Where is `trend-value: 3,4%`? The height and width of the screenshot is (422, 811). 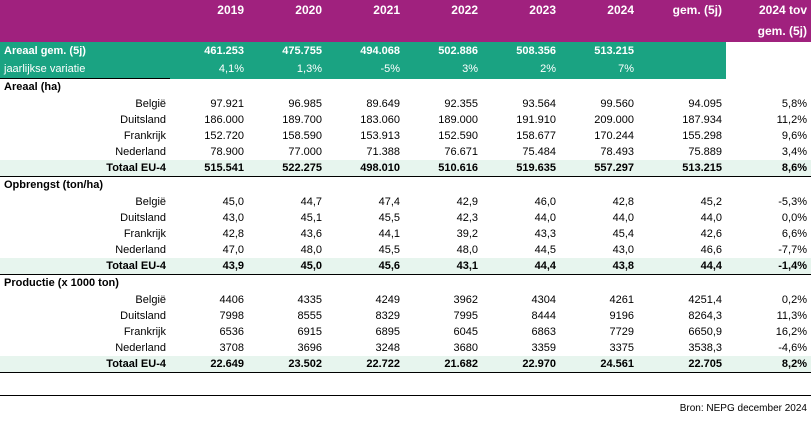
trend-value: 3,4% is located at coordinates (794, 152).